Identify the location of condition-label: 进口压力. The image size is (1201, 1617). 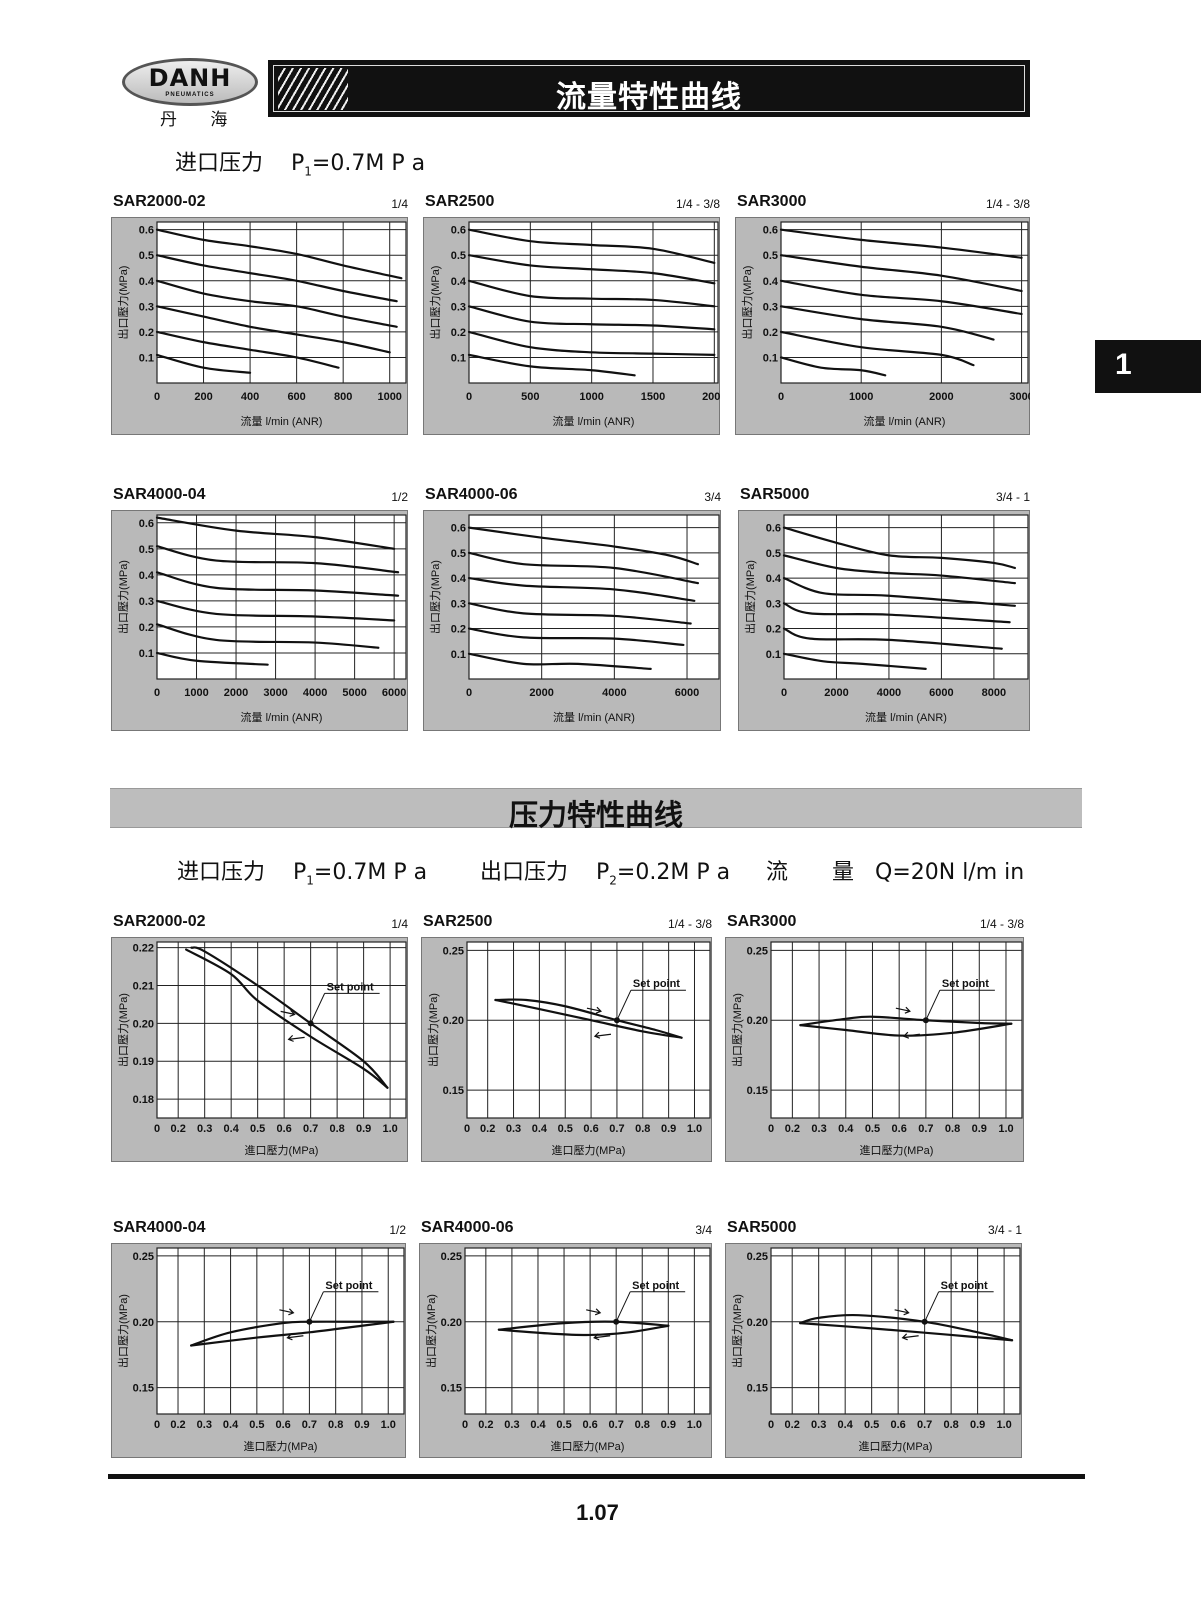
(219, 163).